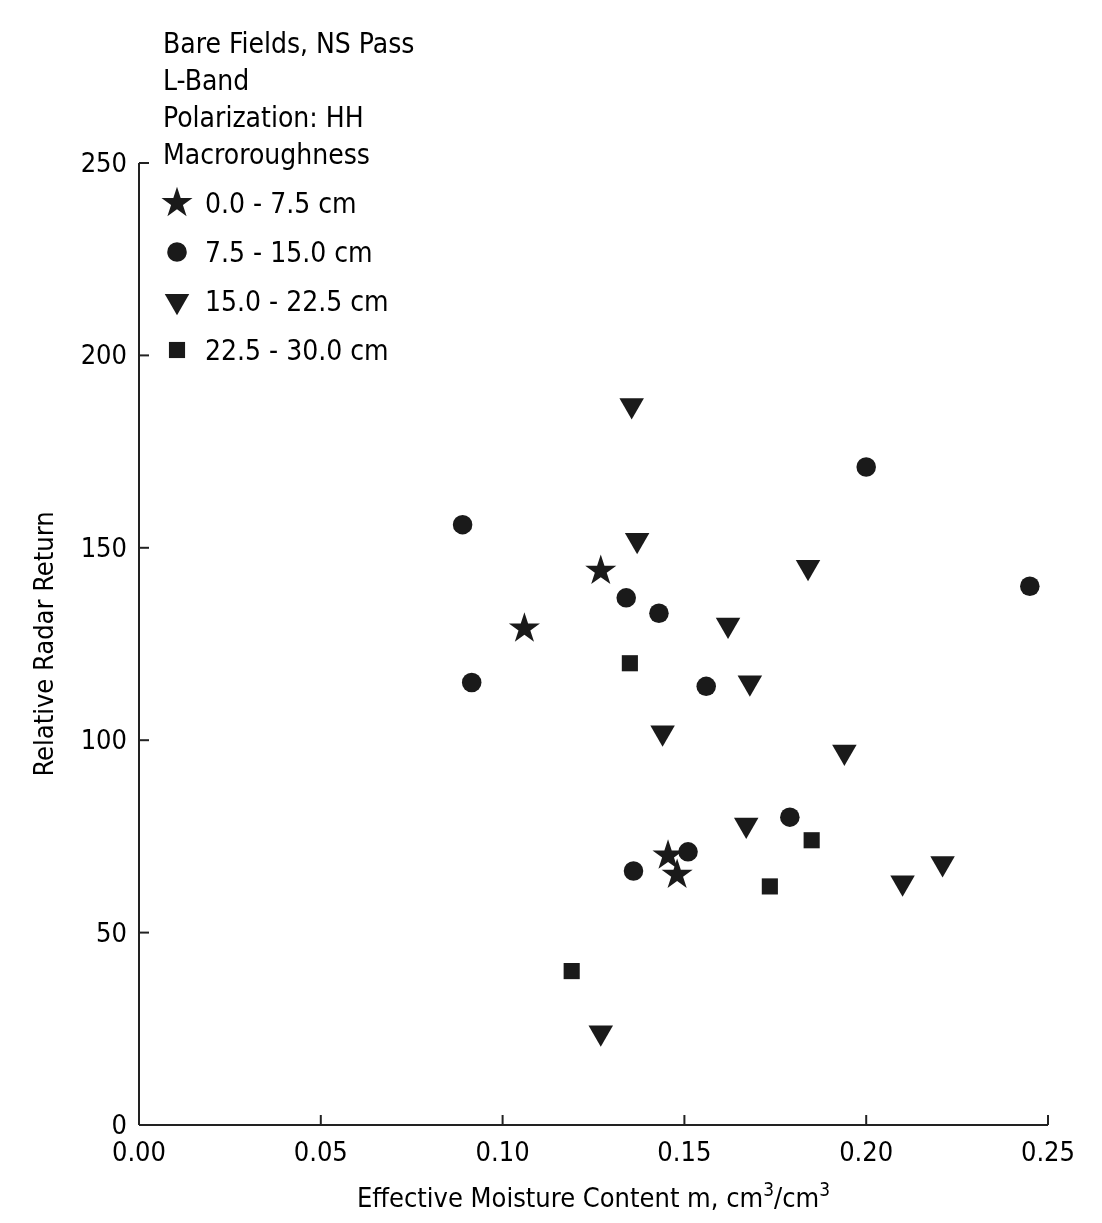 The width and height of the screenshot is (1102, 1223). I want to click on legend-label: 7.5 - 15.0 cm, so click(289, 252).